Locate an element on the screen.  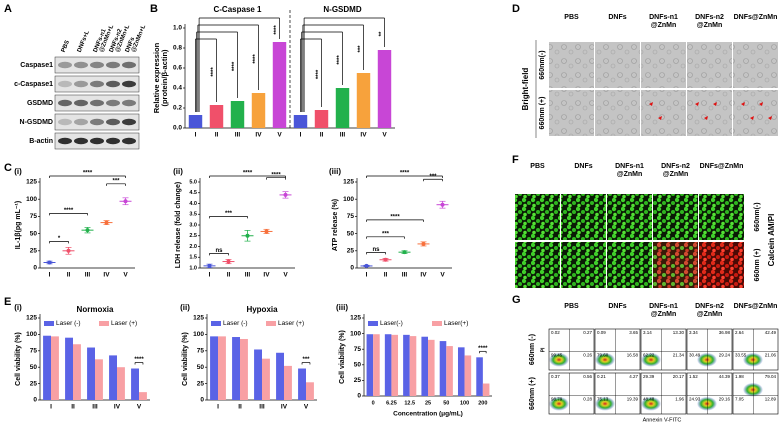
quadrant-value: 3.34 is located at coordinates (693, 332).